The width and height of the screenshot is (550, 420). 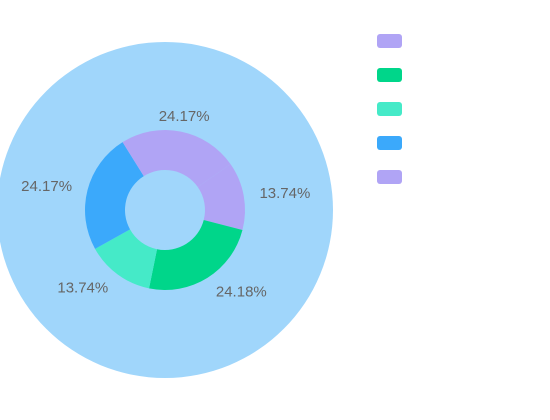 I want to click on slice-label-2: 24.18%, so click(x=241, y=291).